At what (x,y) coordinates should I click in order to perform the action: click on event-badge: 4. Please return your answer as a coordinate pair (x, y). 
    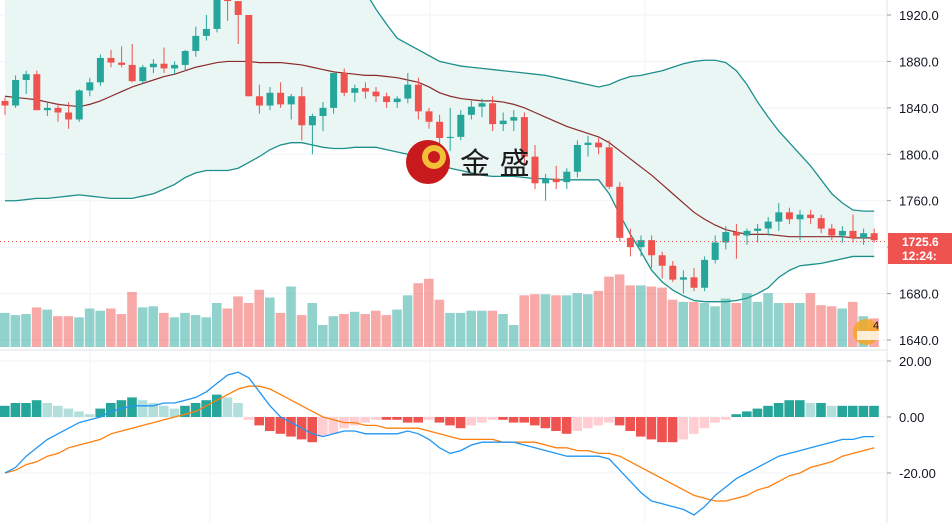
    Looking at the image, I should click on (868, 332).